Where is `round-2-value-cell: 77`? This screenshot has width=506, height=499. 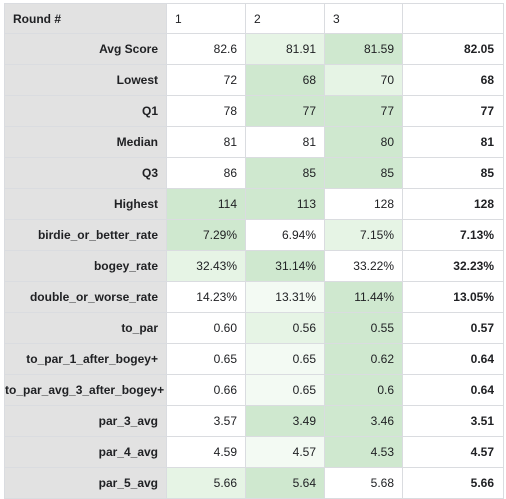 round-2-value-cell: 77 is located at coordinates (285, 111).